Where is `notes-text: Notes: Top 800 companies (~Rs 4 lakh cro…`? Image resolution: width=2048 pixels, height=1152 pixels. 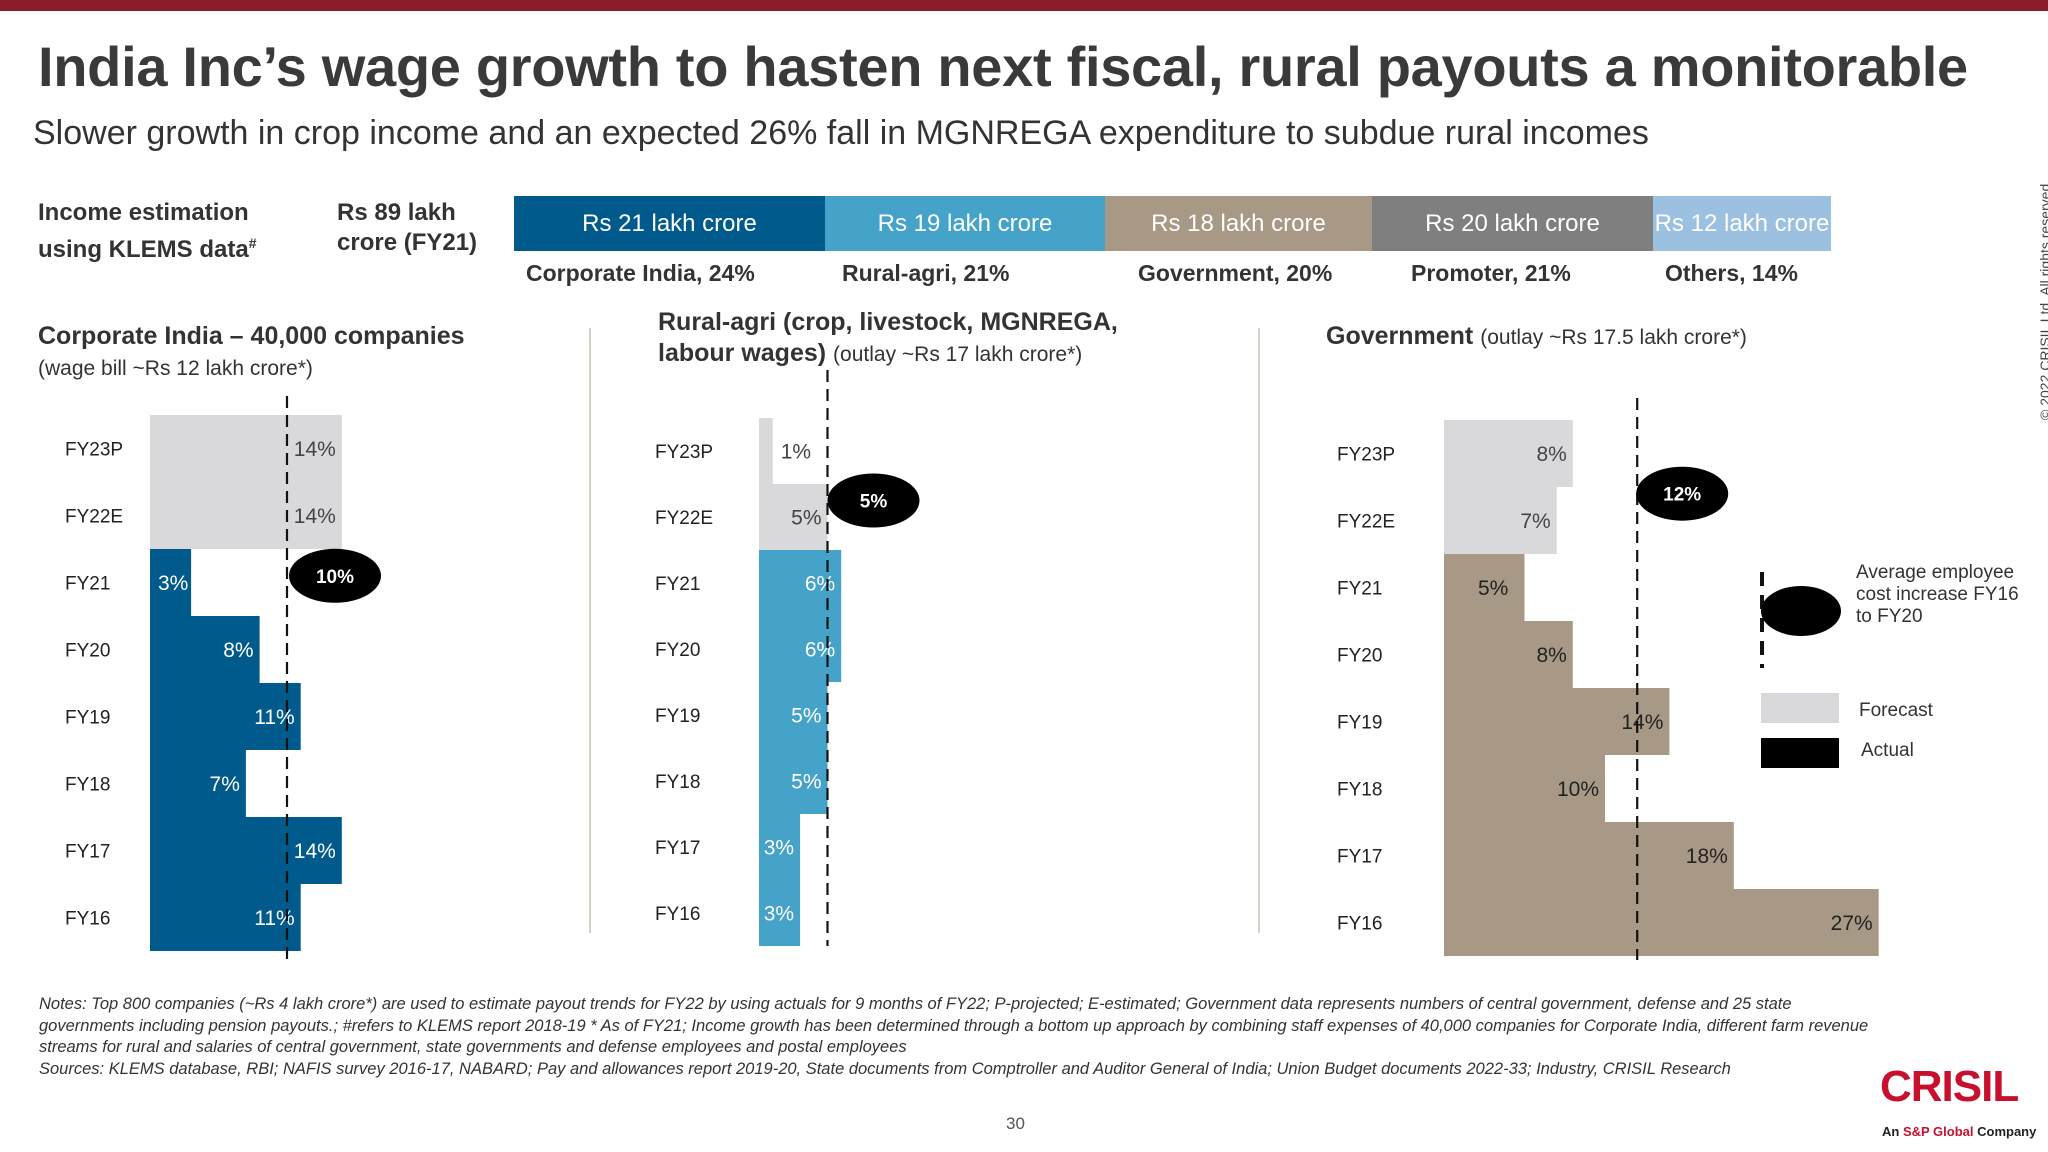 notes-text: Notes: Top 800 companies (~Rs 4 lakh cro… is located at coordinates (954, 1025).